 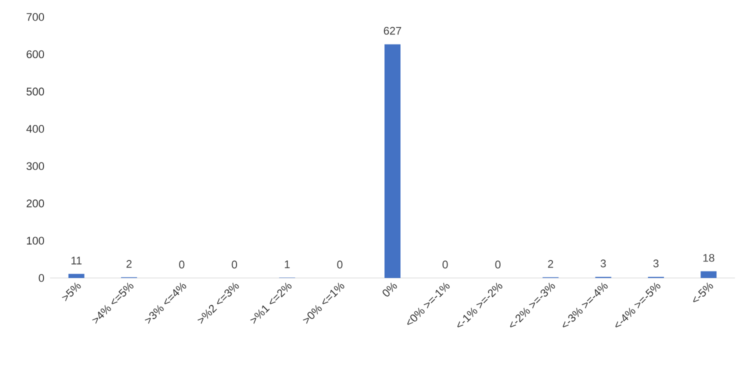 I want to click on y-tick-label: 200, so click(x=35, y=204).